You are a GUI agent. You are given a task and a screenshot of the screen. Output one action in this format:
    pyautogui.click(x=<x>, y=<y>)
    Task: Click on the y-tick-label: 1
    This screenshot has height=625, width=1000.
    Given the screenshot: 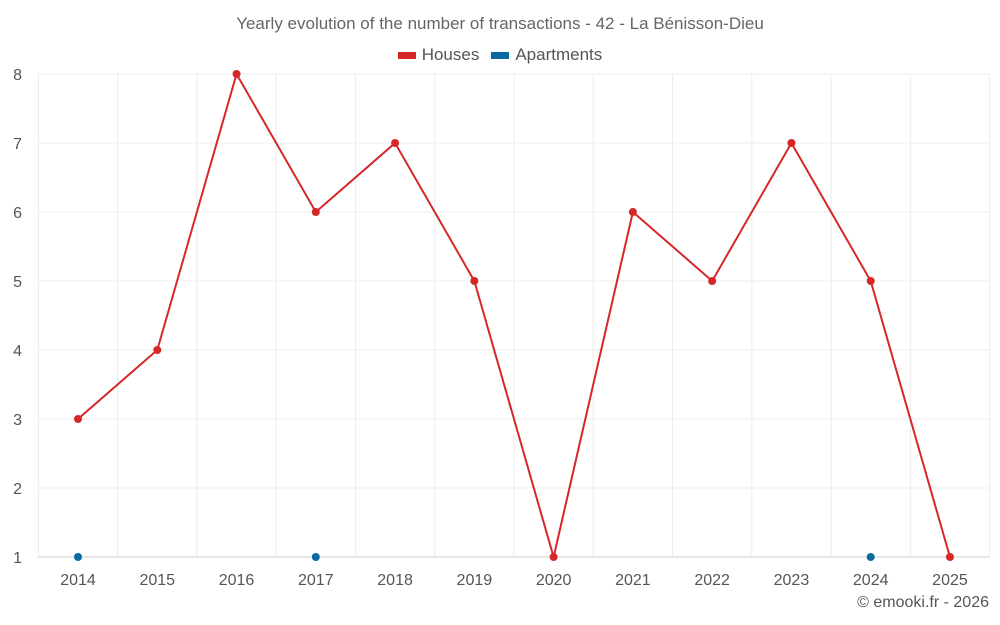 What is the action you would take?
    pyautogui.click(x=17, y=558)
    